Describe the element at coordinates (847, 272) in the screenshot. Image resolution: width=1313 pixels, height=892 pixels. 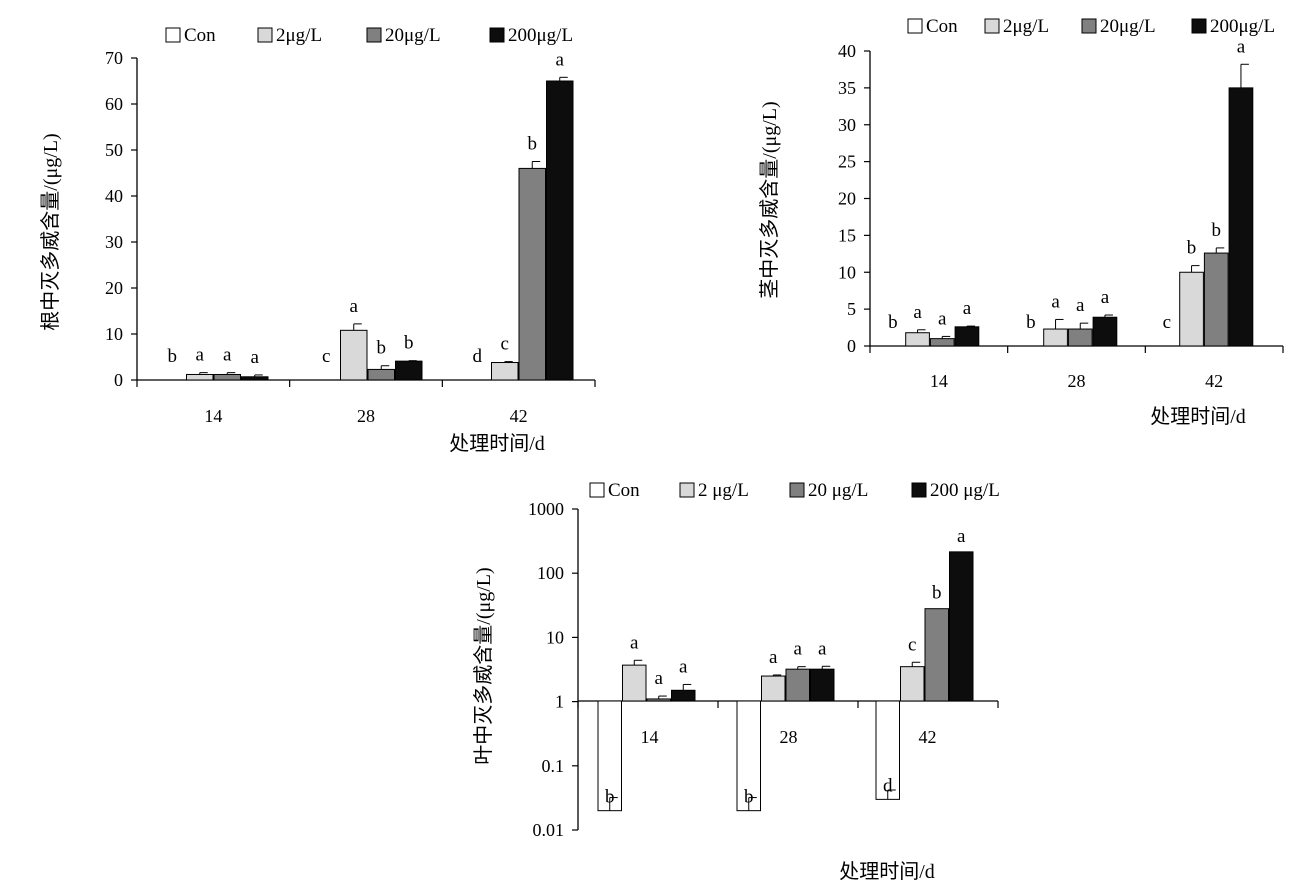
I see `stem-y-tick-label: 10` at that location.